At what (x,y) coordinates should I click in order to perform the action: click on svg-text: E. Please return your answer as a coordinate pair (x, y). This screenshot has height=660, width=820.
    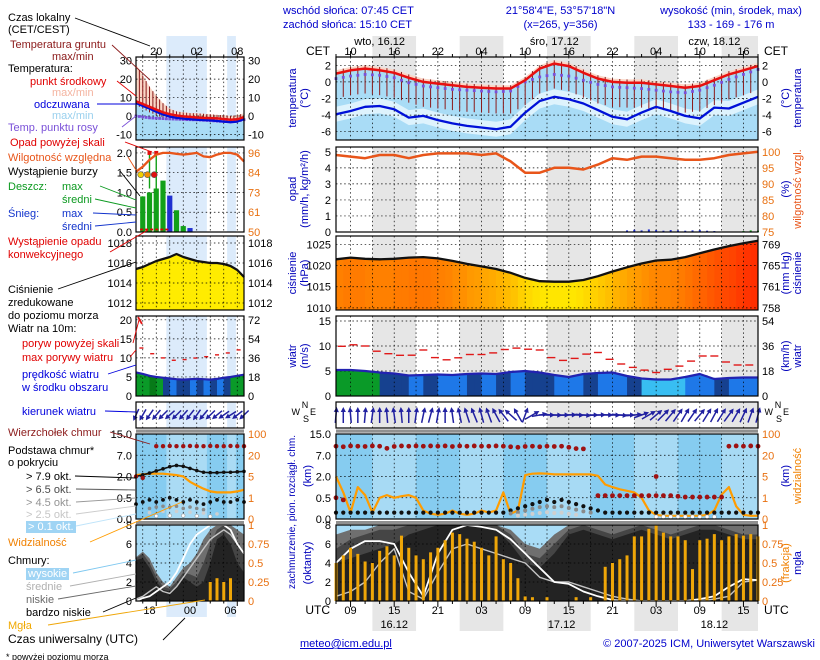
    Looking at the image, I should click on (313, 412).